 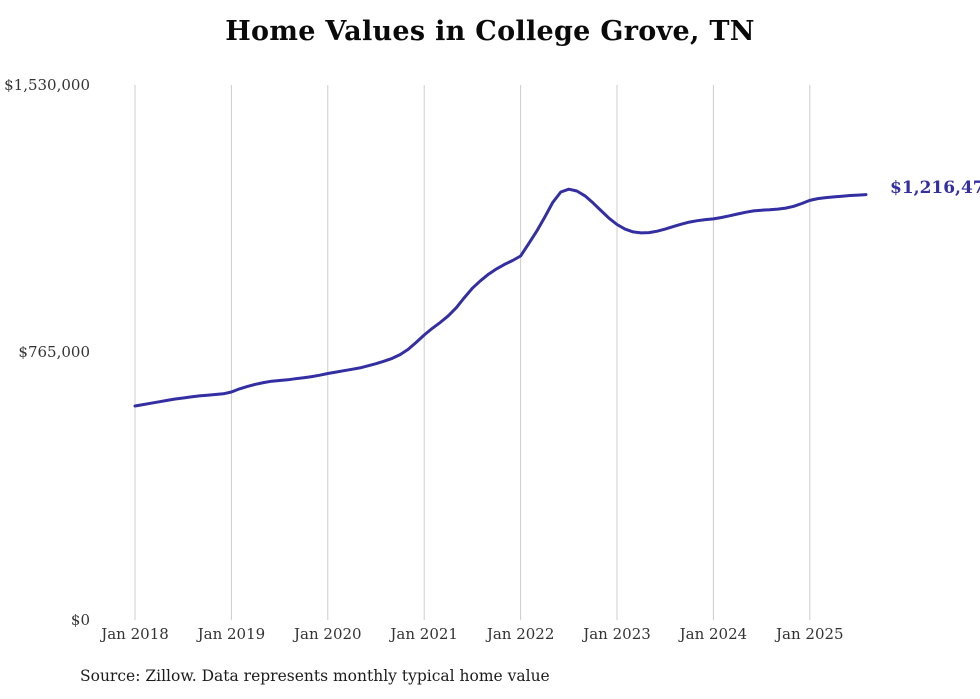 What do you see at coordinates (935, 188) in the screenshot?
I see `latest-value-label: $1,216,477` at bounding box center [935, 188].